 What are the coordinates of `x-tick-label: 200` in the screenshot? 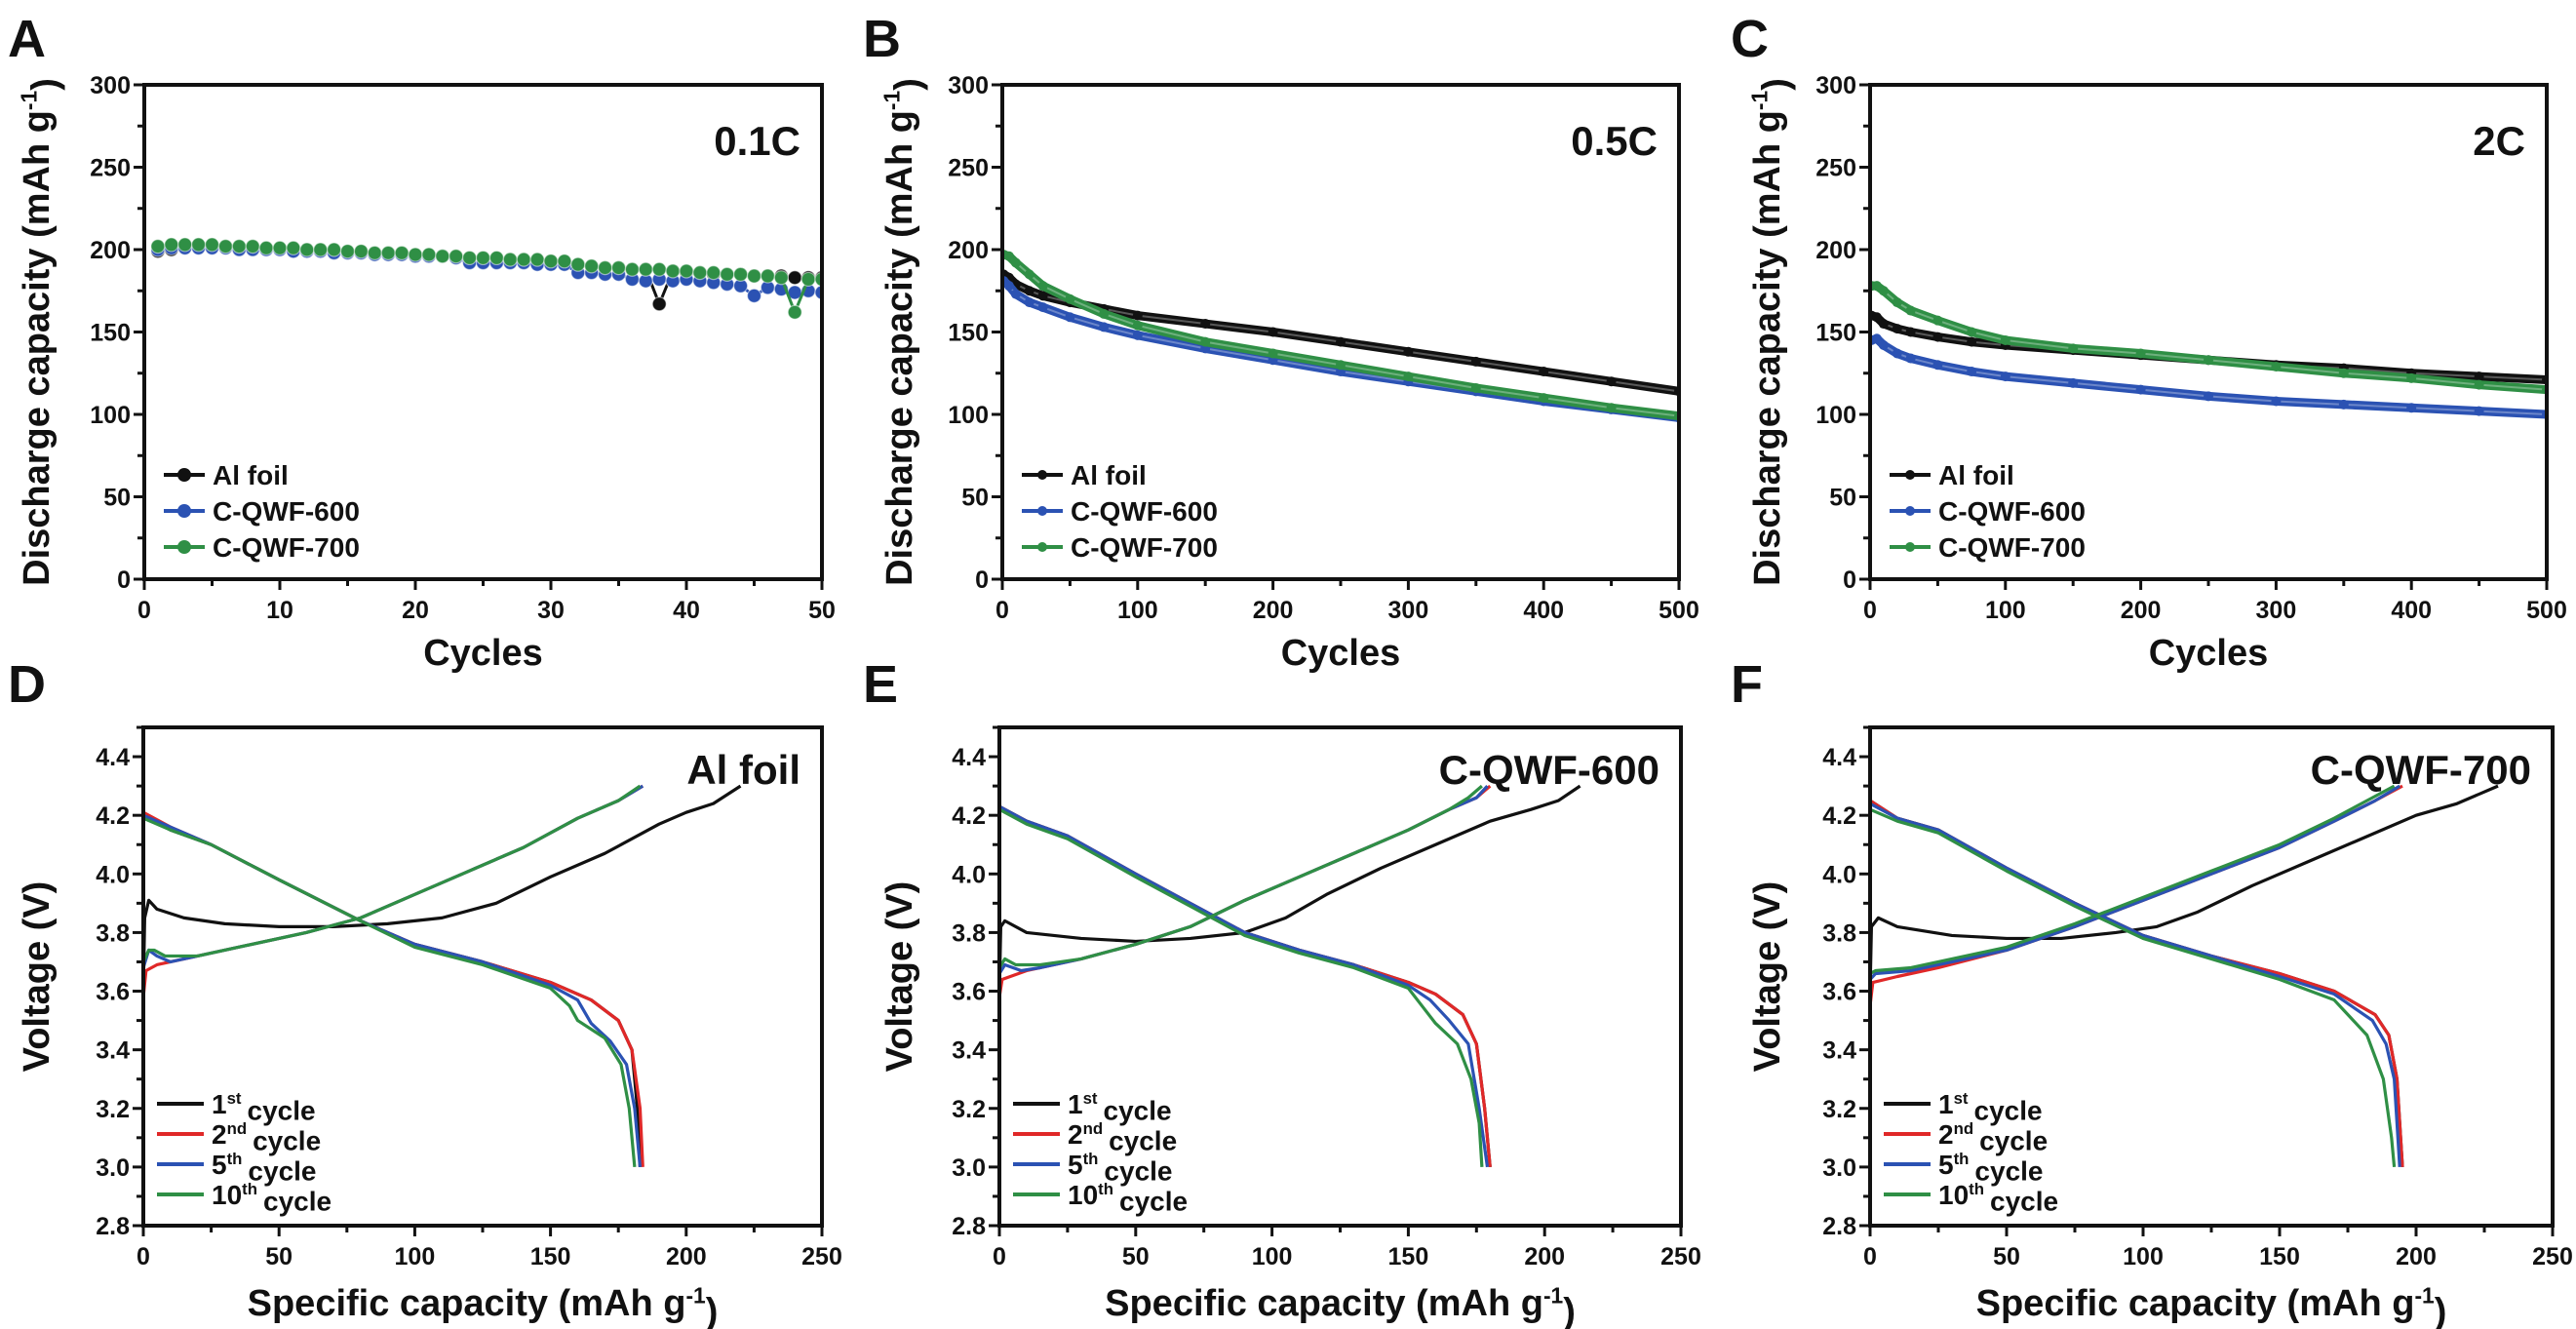 It's located at (2141, 610).